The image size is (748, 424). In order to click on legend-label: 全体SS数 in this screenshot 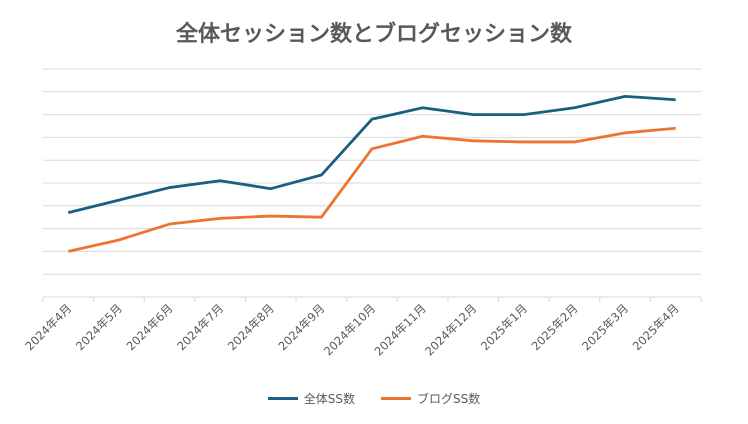, I will do `click(329, 399)`.